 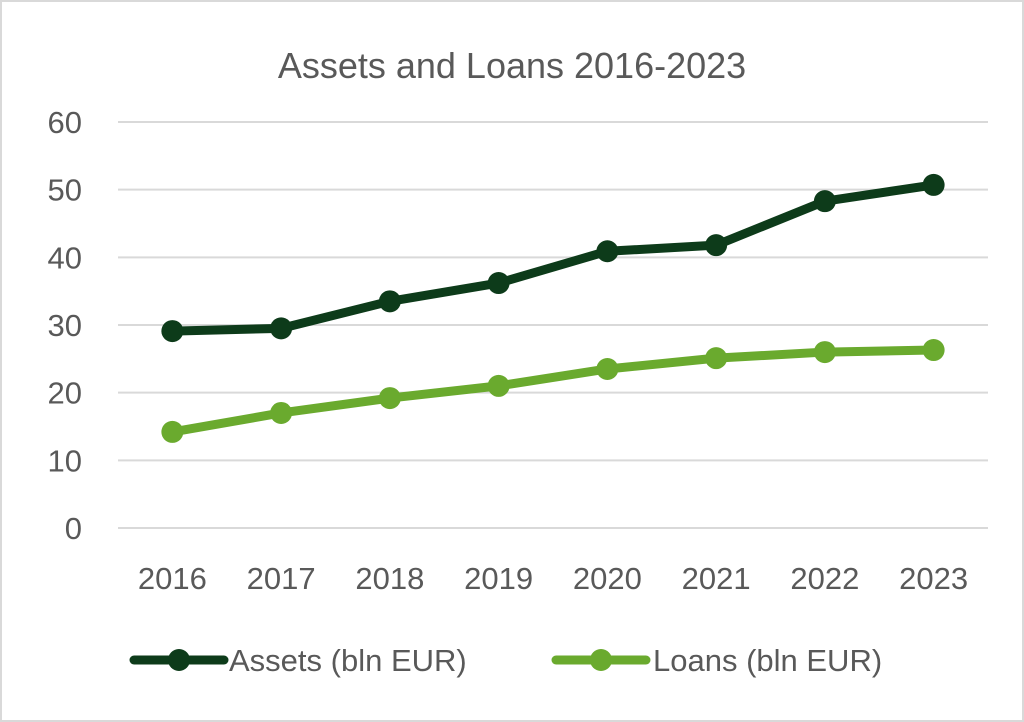 I want to click on x-tick-label: 2016, so click(x=172, y=578).